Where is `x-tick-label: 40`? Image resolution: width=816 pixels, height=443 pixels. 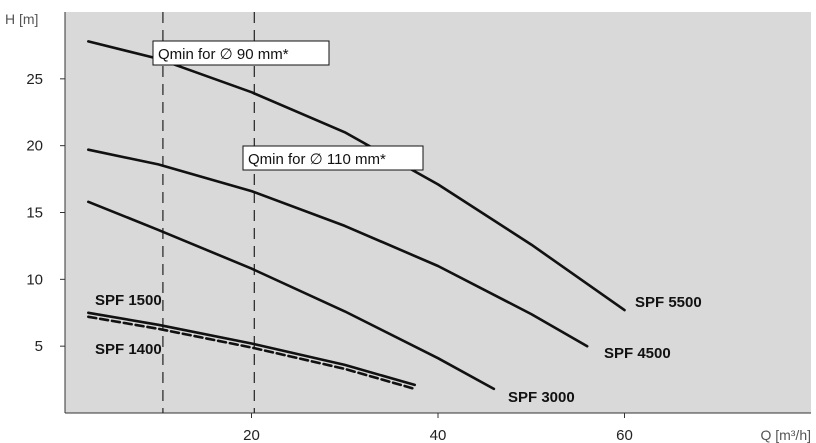 x-tick-label: 40 is located at coordinates (438, 435).